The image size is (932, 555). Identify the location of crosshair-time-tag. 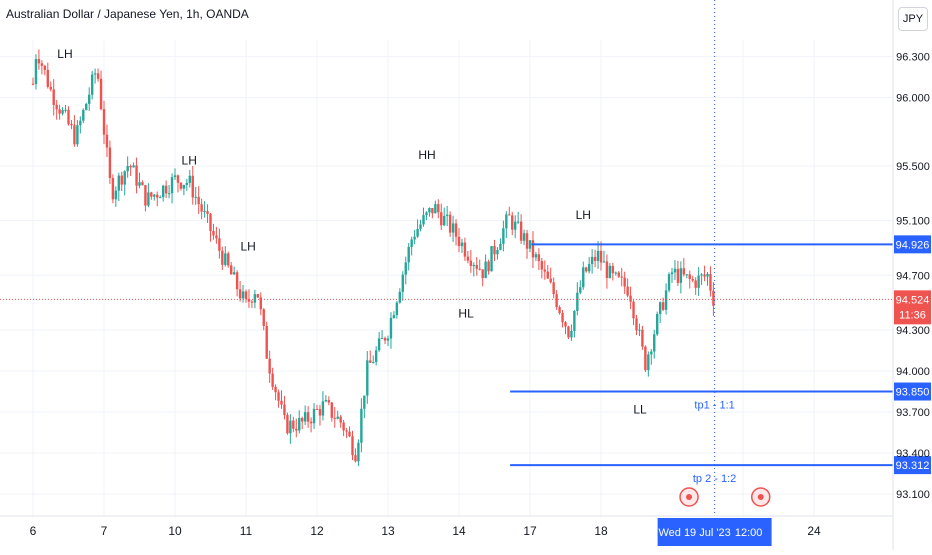
(714, 532).